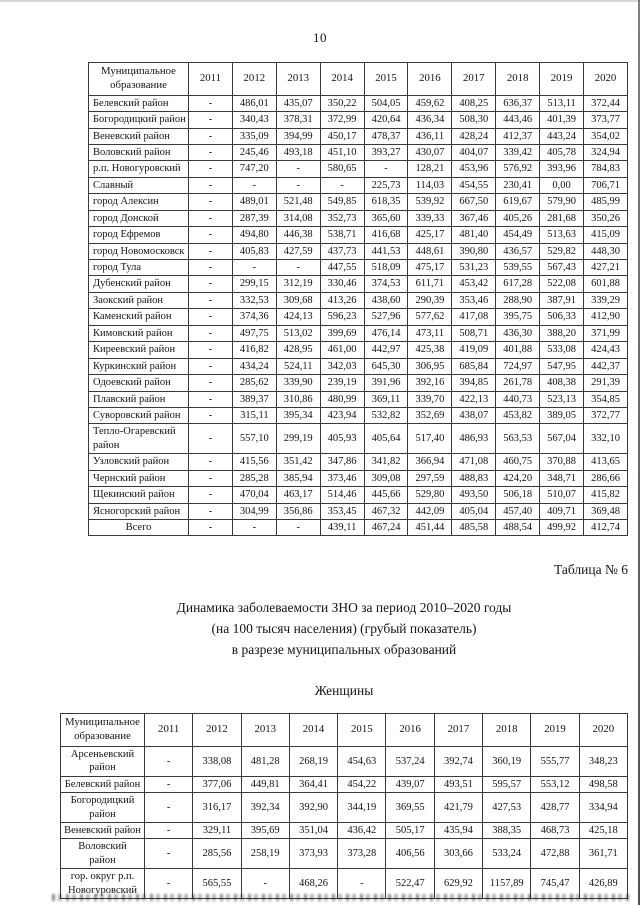  What do you see at coordinates (458, 854) in the screenshot?
I see `value-cell: 303,66` at bounding box center [458, 854].